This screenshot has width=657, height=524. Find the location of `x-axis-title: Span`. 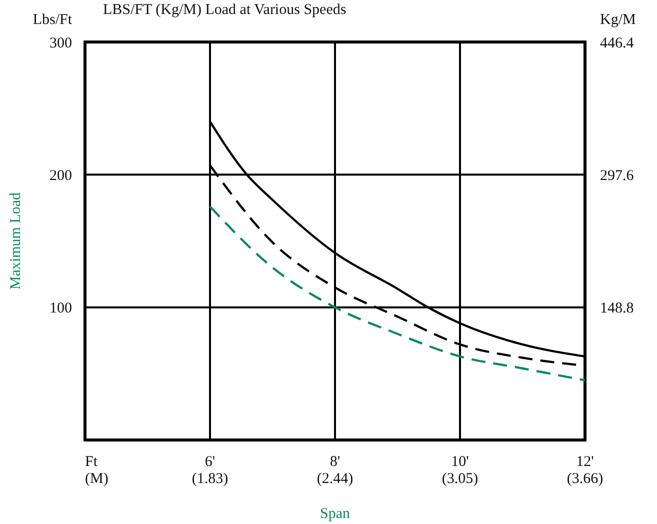

x-axis-title: Span is located at coordinates (335, 514).